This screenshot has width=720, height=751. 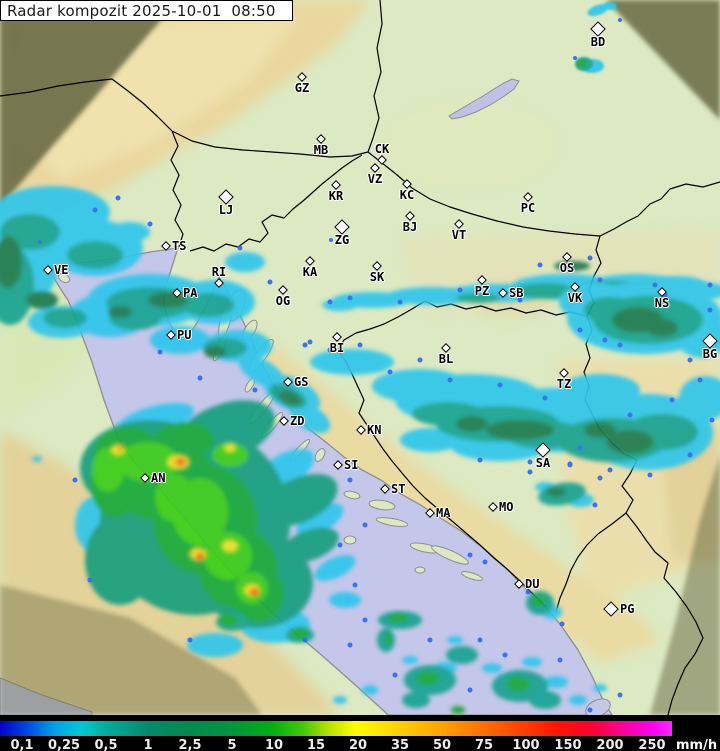 I want to click on city-code-label: ST, so click(x=398, y=489).